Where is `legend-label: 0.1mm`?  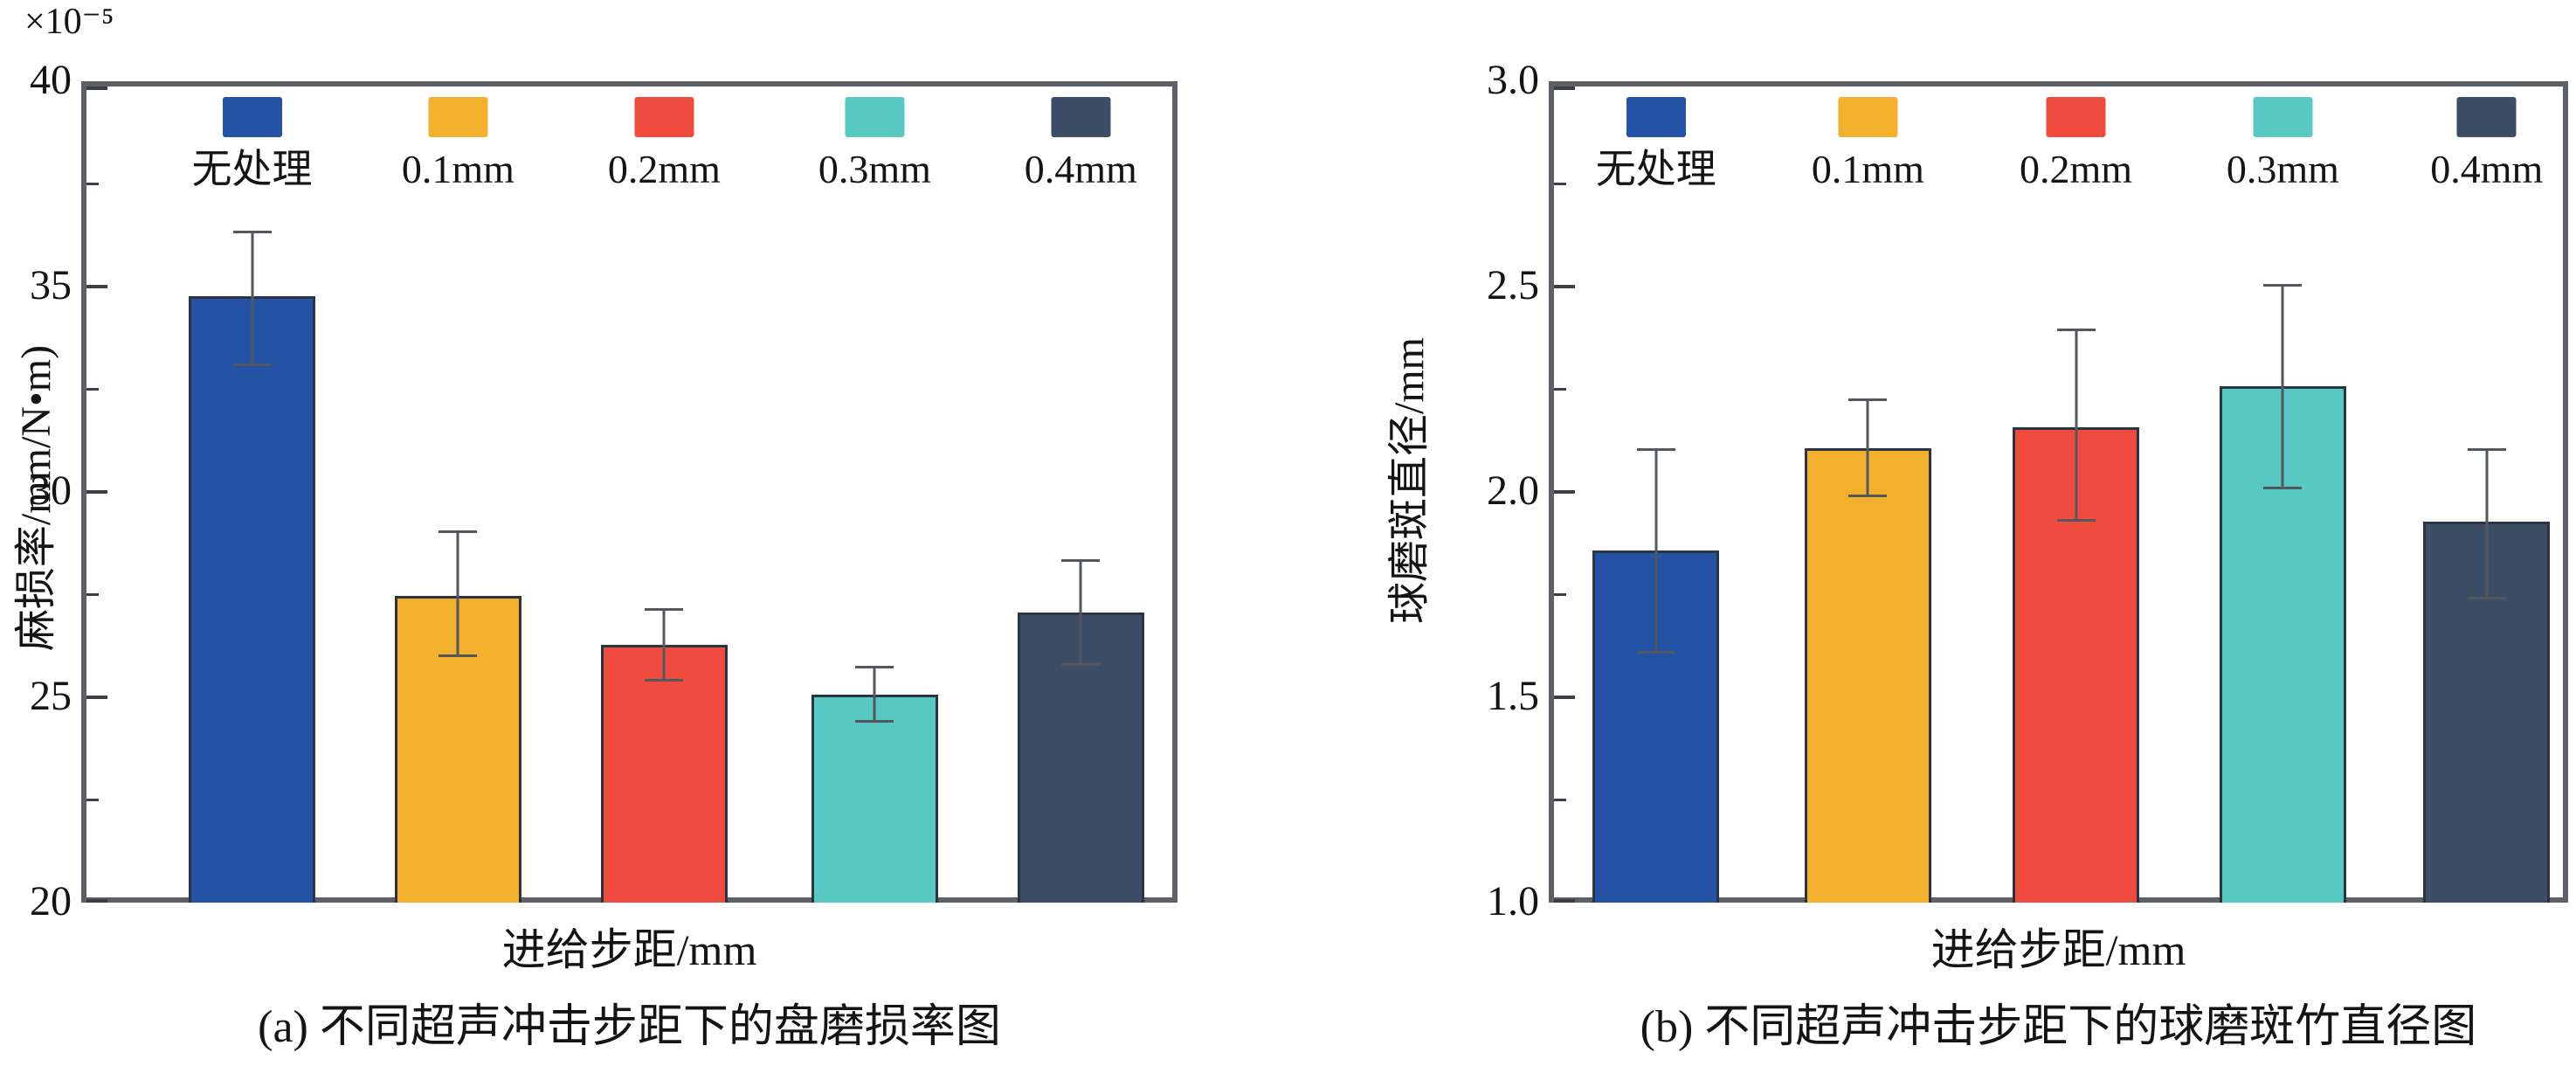 legend-label: 0.1mm is located at coordinates (458, 169).